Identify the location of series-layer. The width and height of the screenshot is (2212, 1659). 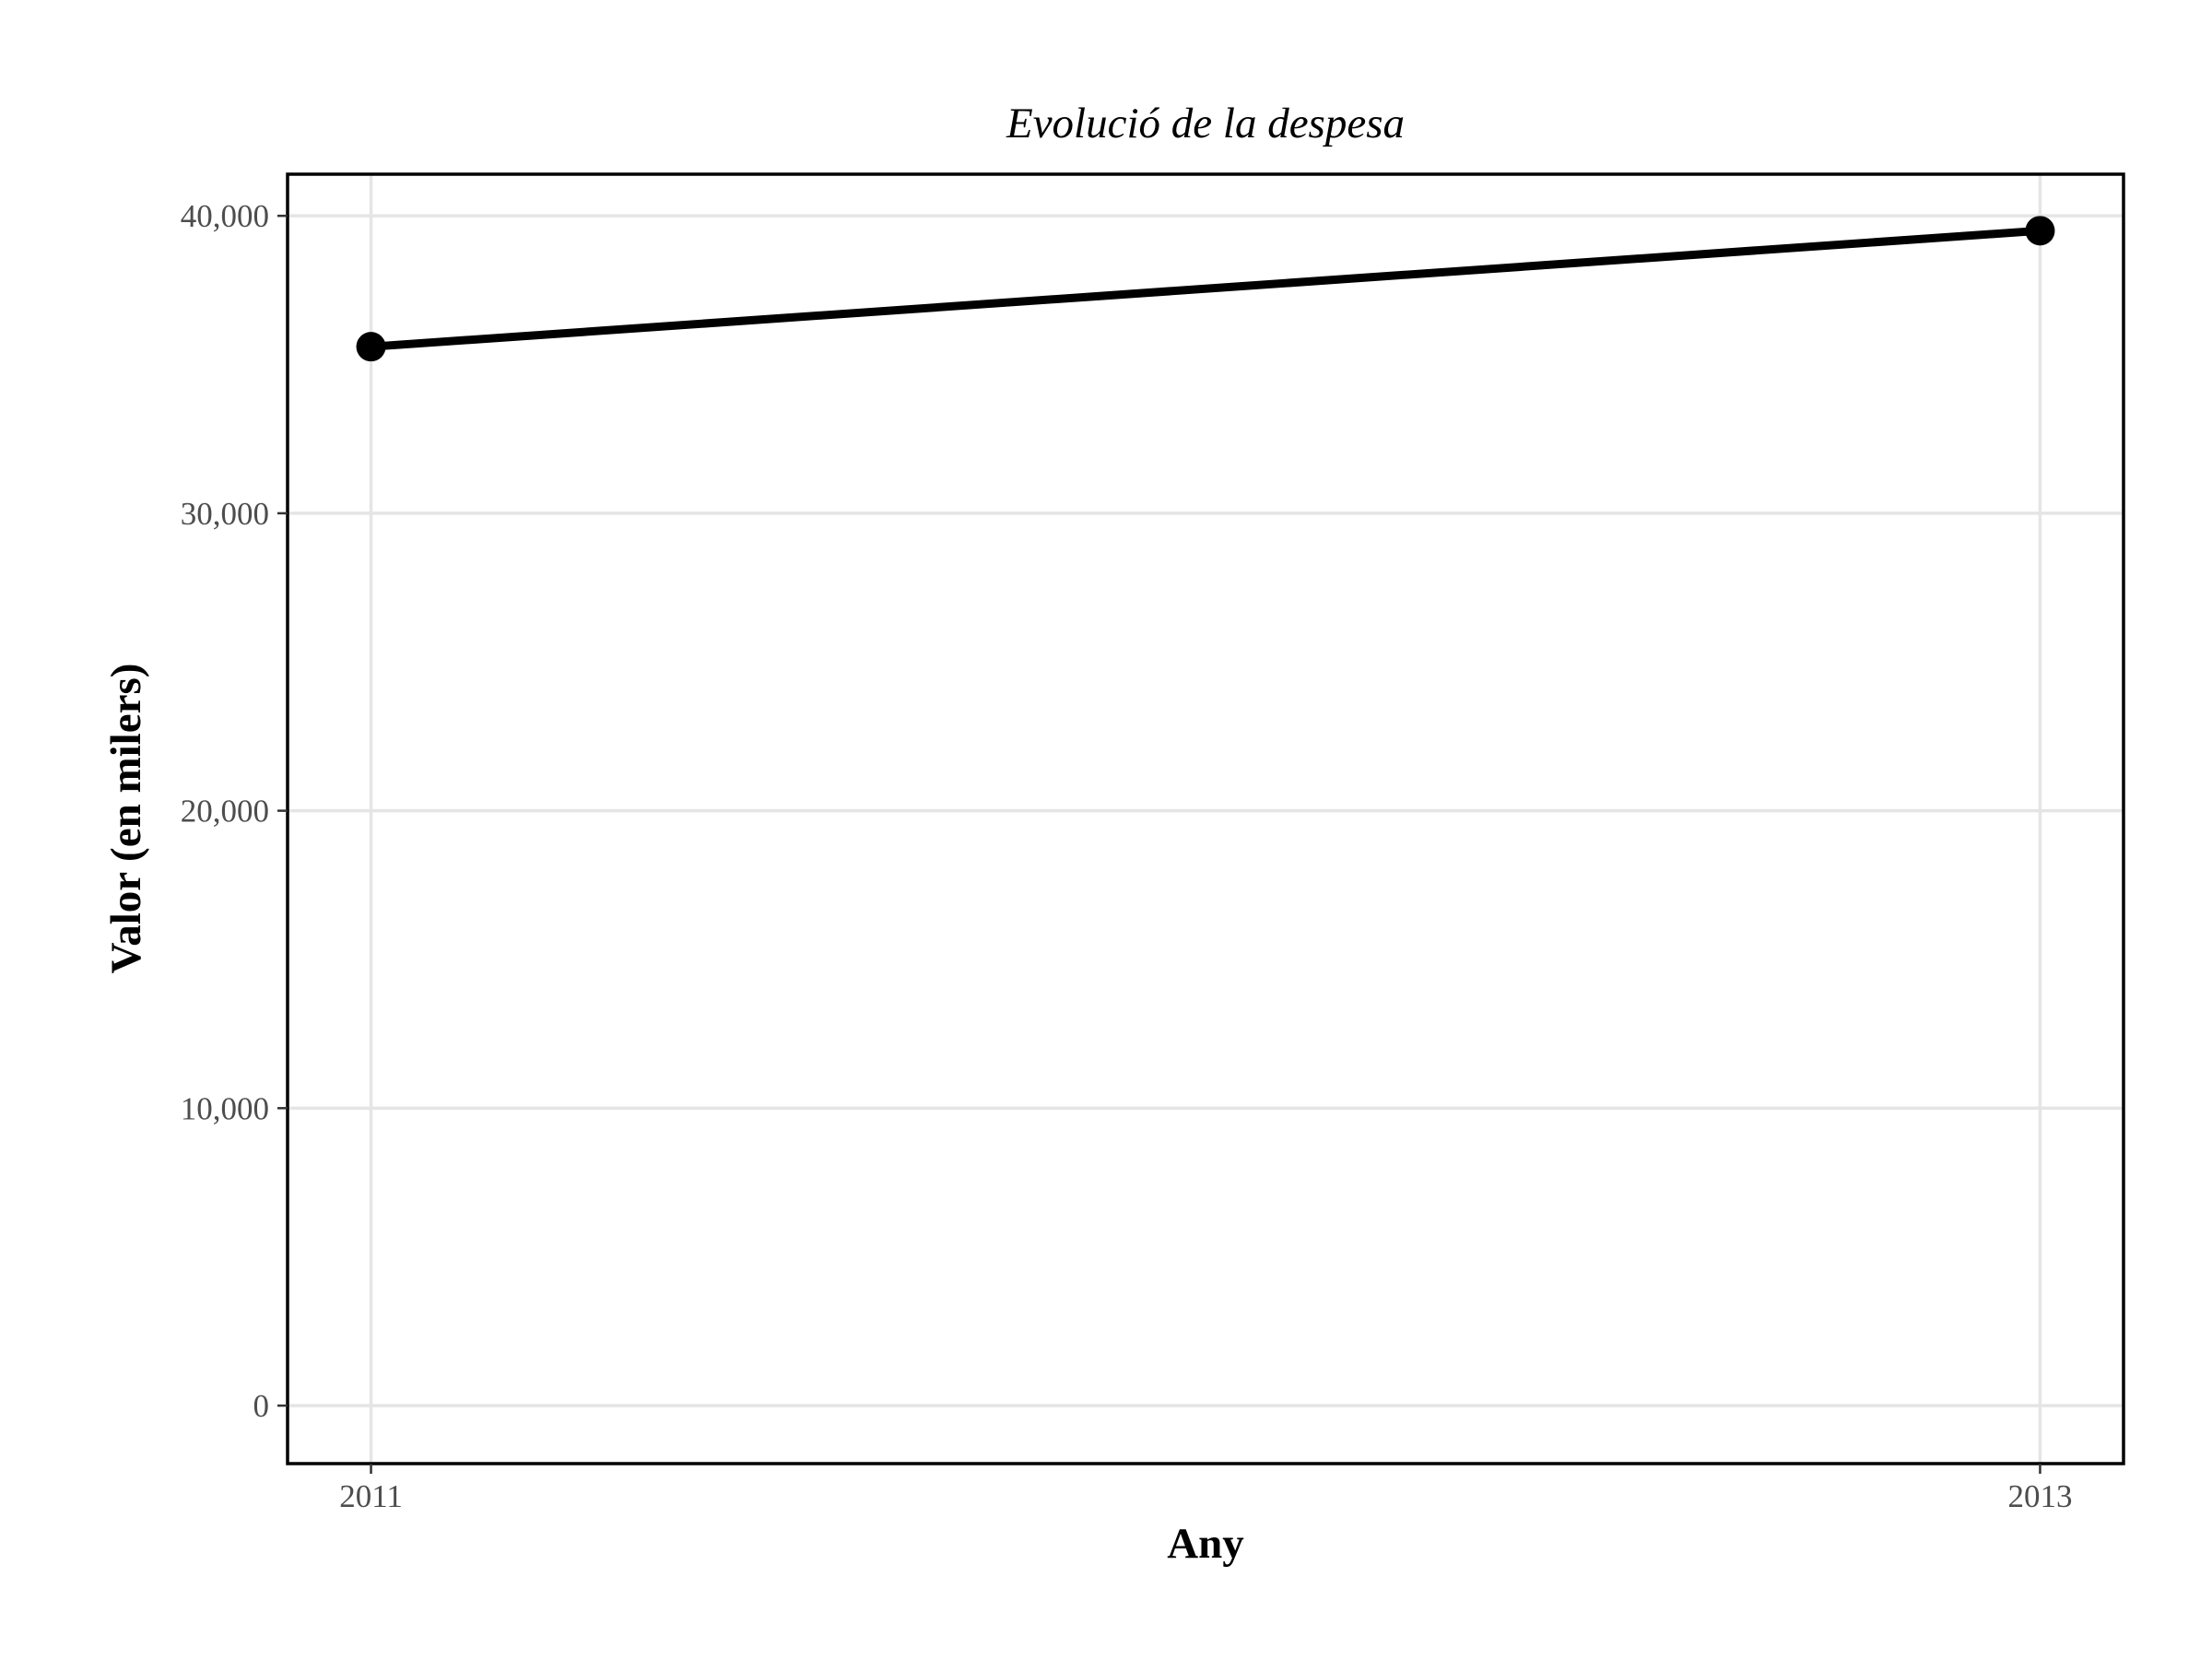
(1205, 289).